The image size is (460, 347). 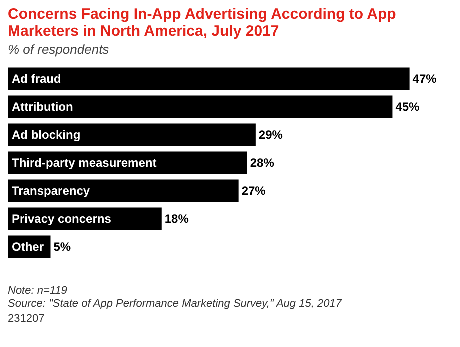 What do you see at coordinates (28, 247) in the screenshot?
I see `y-tick-label: Other` at bounding box center [28, 247].